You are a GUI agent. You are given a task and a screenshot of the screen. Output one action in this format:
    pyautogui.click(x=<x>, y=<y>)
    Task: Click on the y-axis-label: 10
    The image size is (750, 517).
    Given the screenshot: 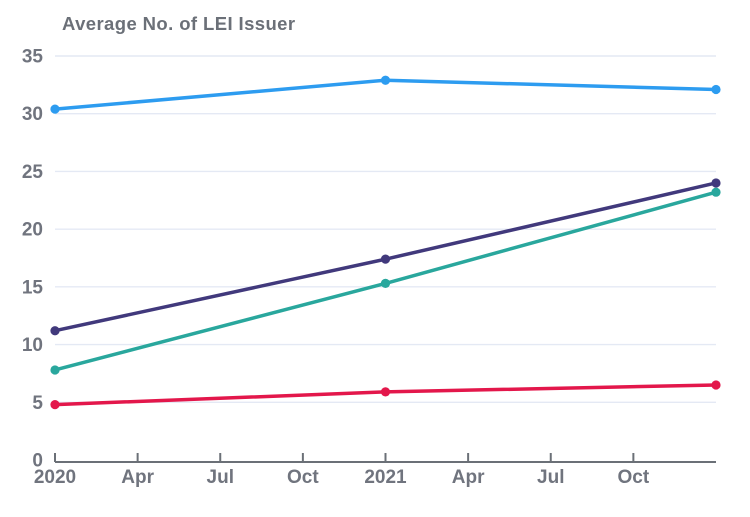 What is the action you would take?
    pyautogui.click(x=32, y=345)
    